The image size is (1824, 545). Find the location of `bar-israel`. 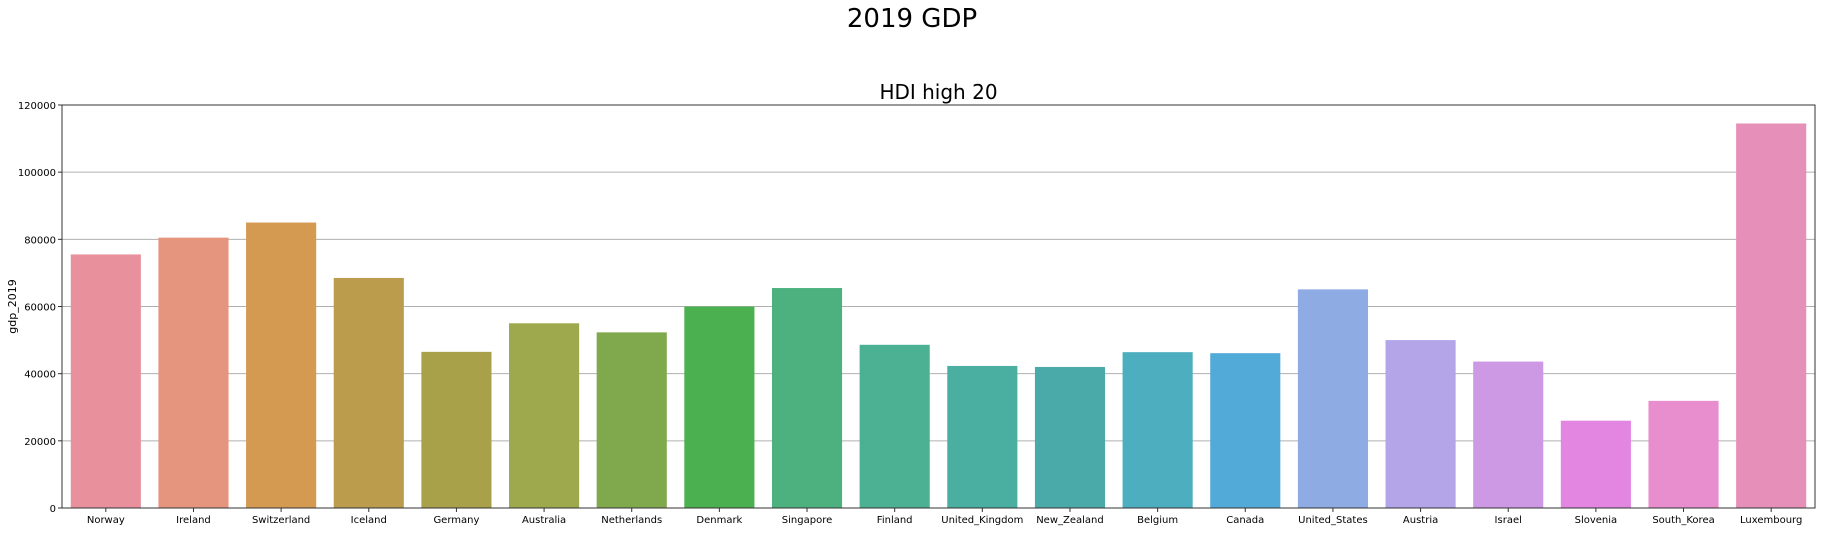

bar-israel is located at coordinates (1508, 434).